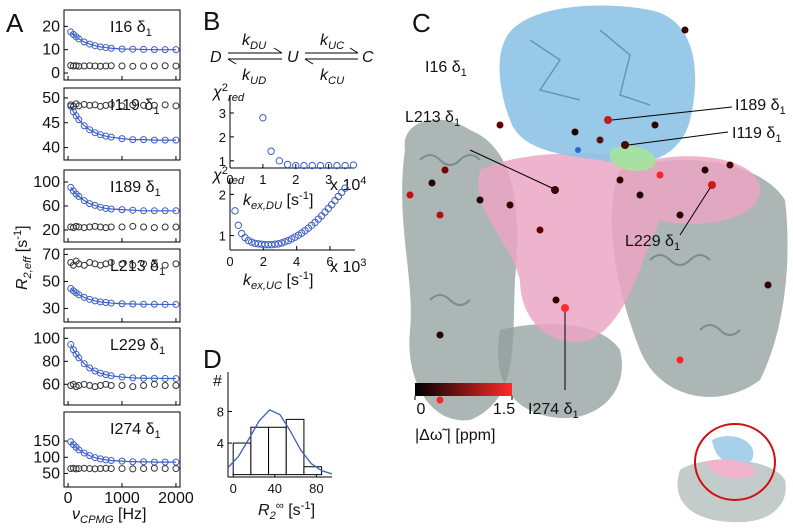  What do you see at coordinates (553, 411) in the screenshot?
I see `residue-label: I274 δ1` at bounding box center [553, 411].